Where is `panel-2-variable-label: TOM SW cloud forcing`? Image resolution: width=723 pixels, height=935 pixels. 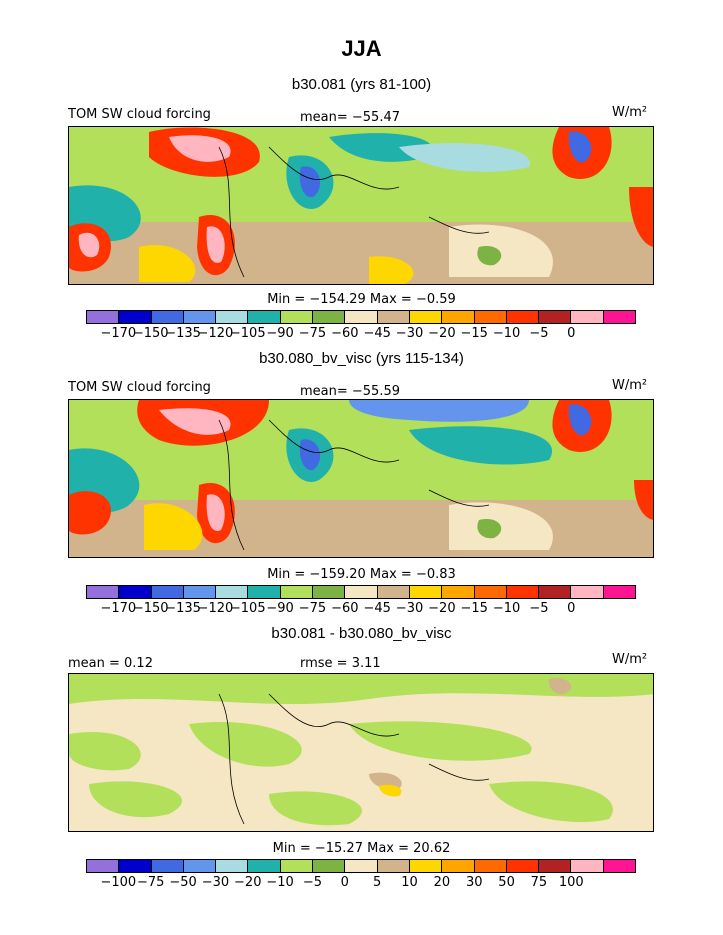
panel-2-variable-label: TOM SW cloud forcing is located at coordinates (139, 387).